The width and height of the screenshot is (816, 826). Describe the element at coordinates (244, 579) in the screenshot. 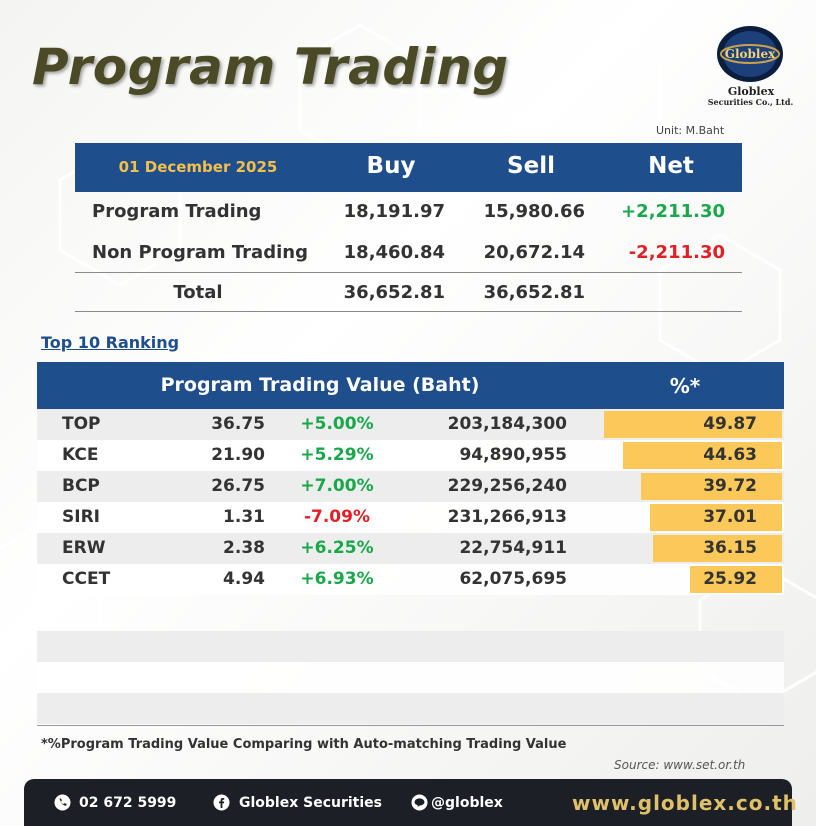

I see `stock-price: 4.94` at that location.